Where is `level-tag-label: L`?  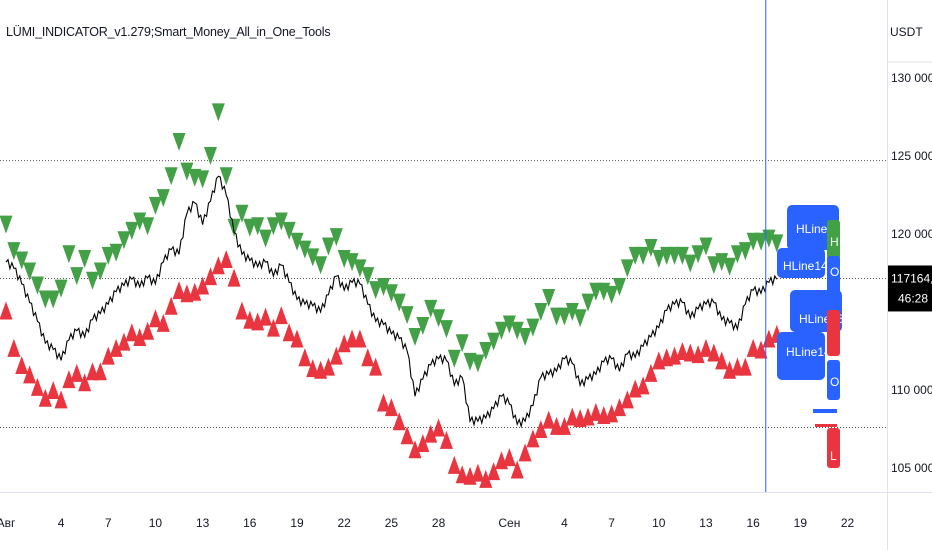 level-tag-label: L is located at coordinates (833, 456).